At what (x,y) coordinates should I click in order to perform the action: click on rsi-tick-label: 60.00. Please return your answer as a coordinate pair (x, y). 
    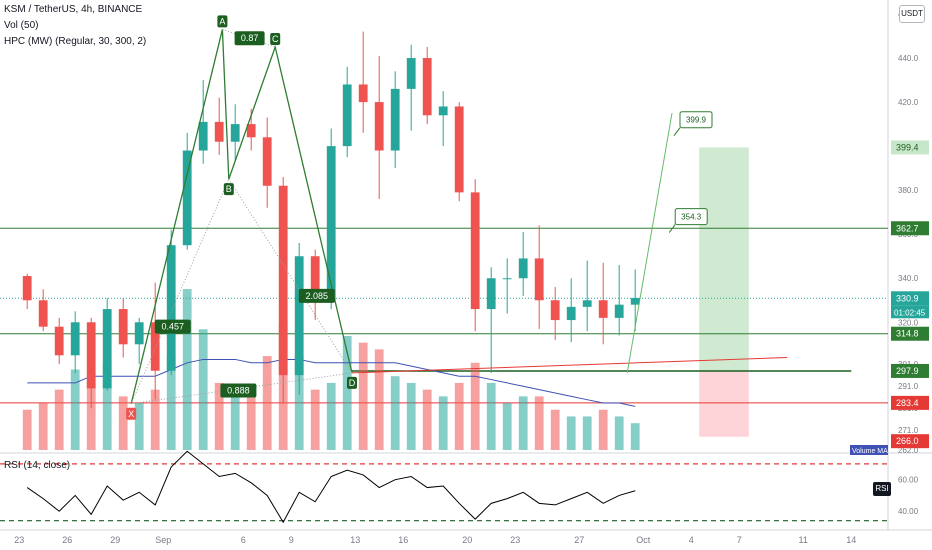
    Looking at the image, I should click on (908, 480).